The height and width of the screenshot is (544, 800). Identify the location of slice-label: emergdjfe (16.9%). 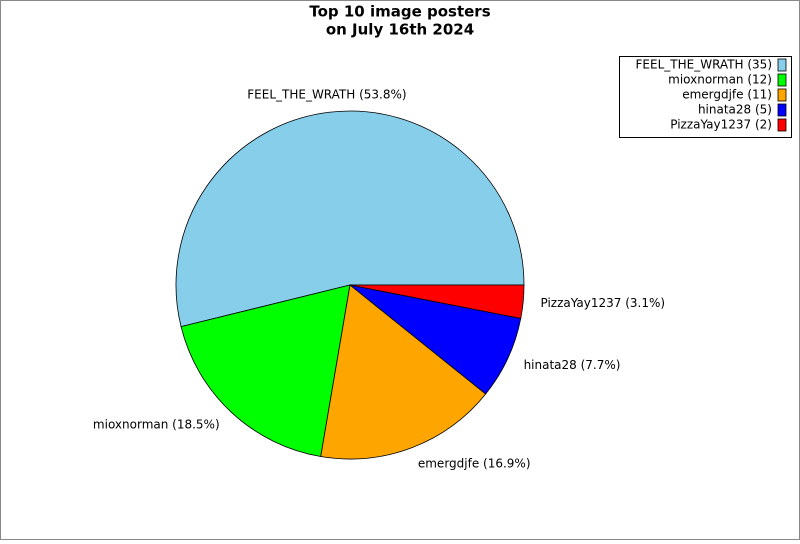
(474, 463).